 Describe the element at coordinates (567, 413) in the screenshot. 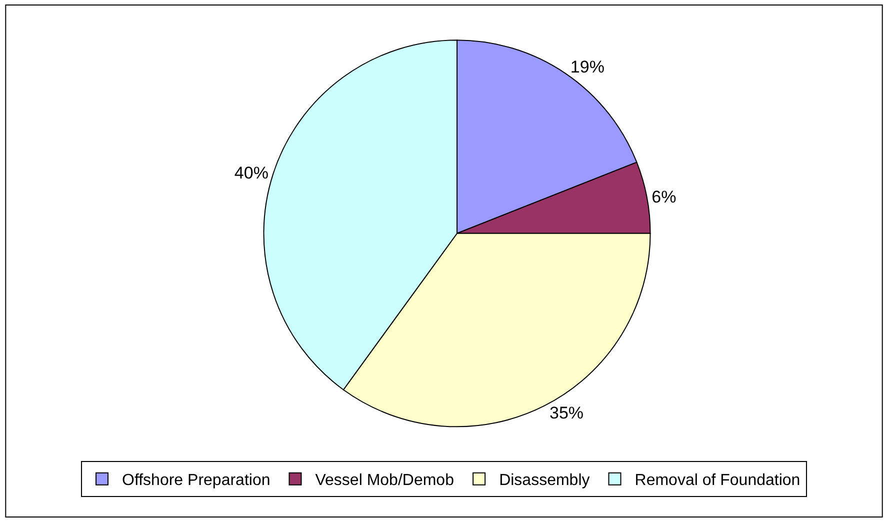

I see `data-label: 35%` at that location.